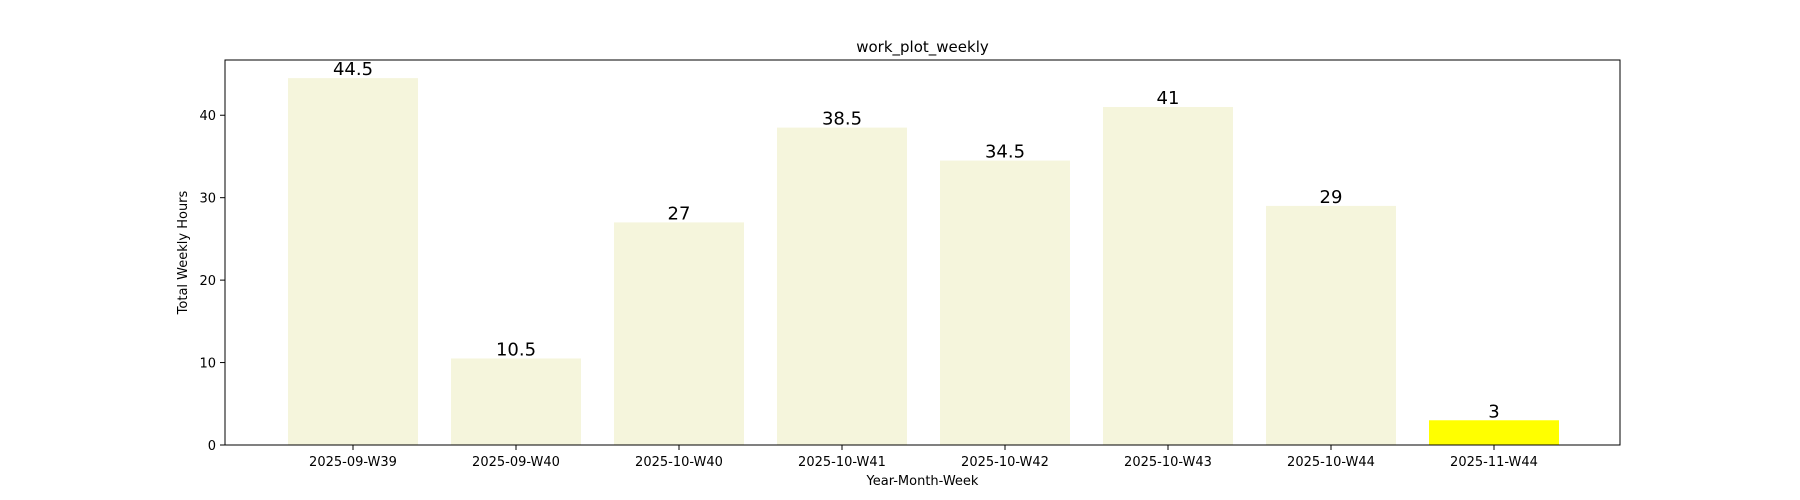  Describe the element at coordinates (1331, 197) in the screenshot. I see `data-label-2025-10-W44: 29` at that location.